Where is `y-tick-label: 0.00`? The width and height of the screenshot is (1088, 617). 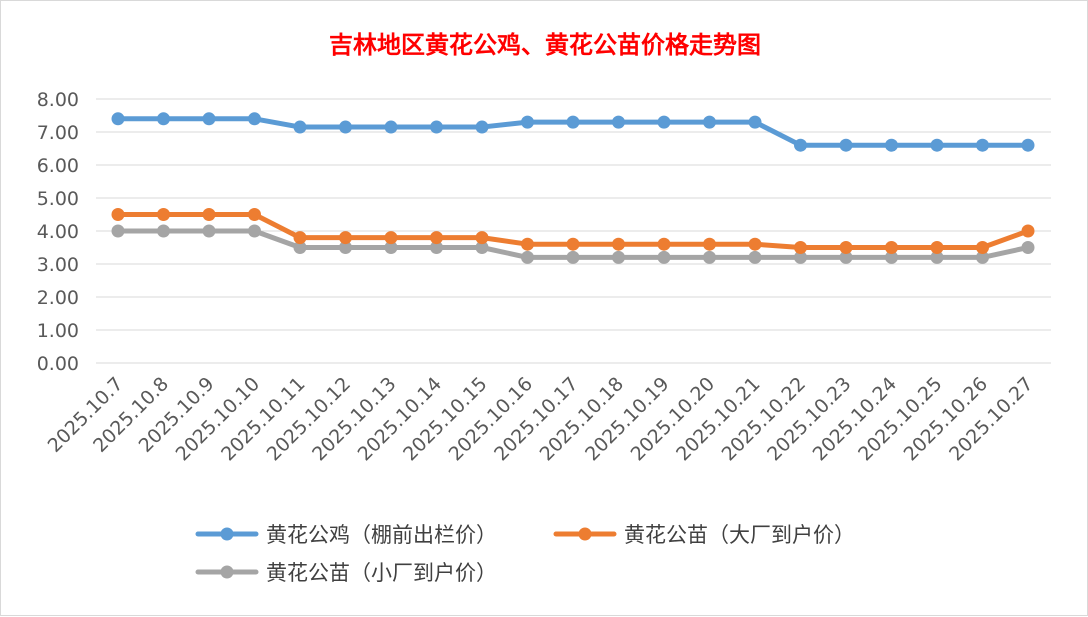 y-tick-label: 0.00 is located at coordinates (58, 364).